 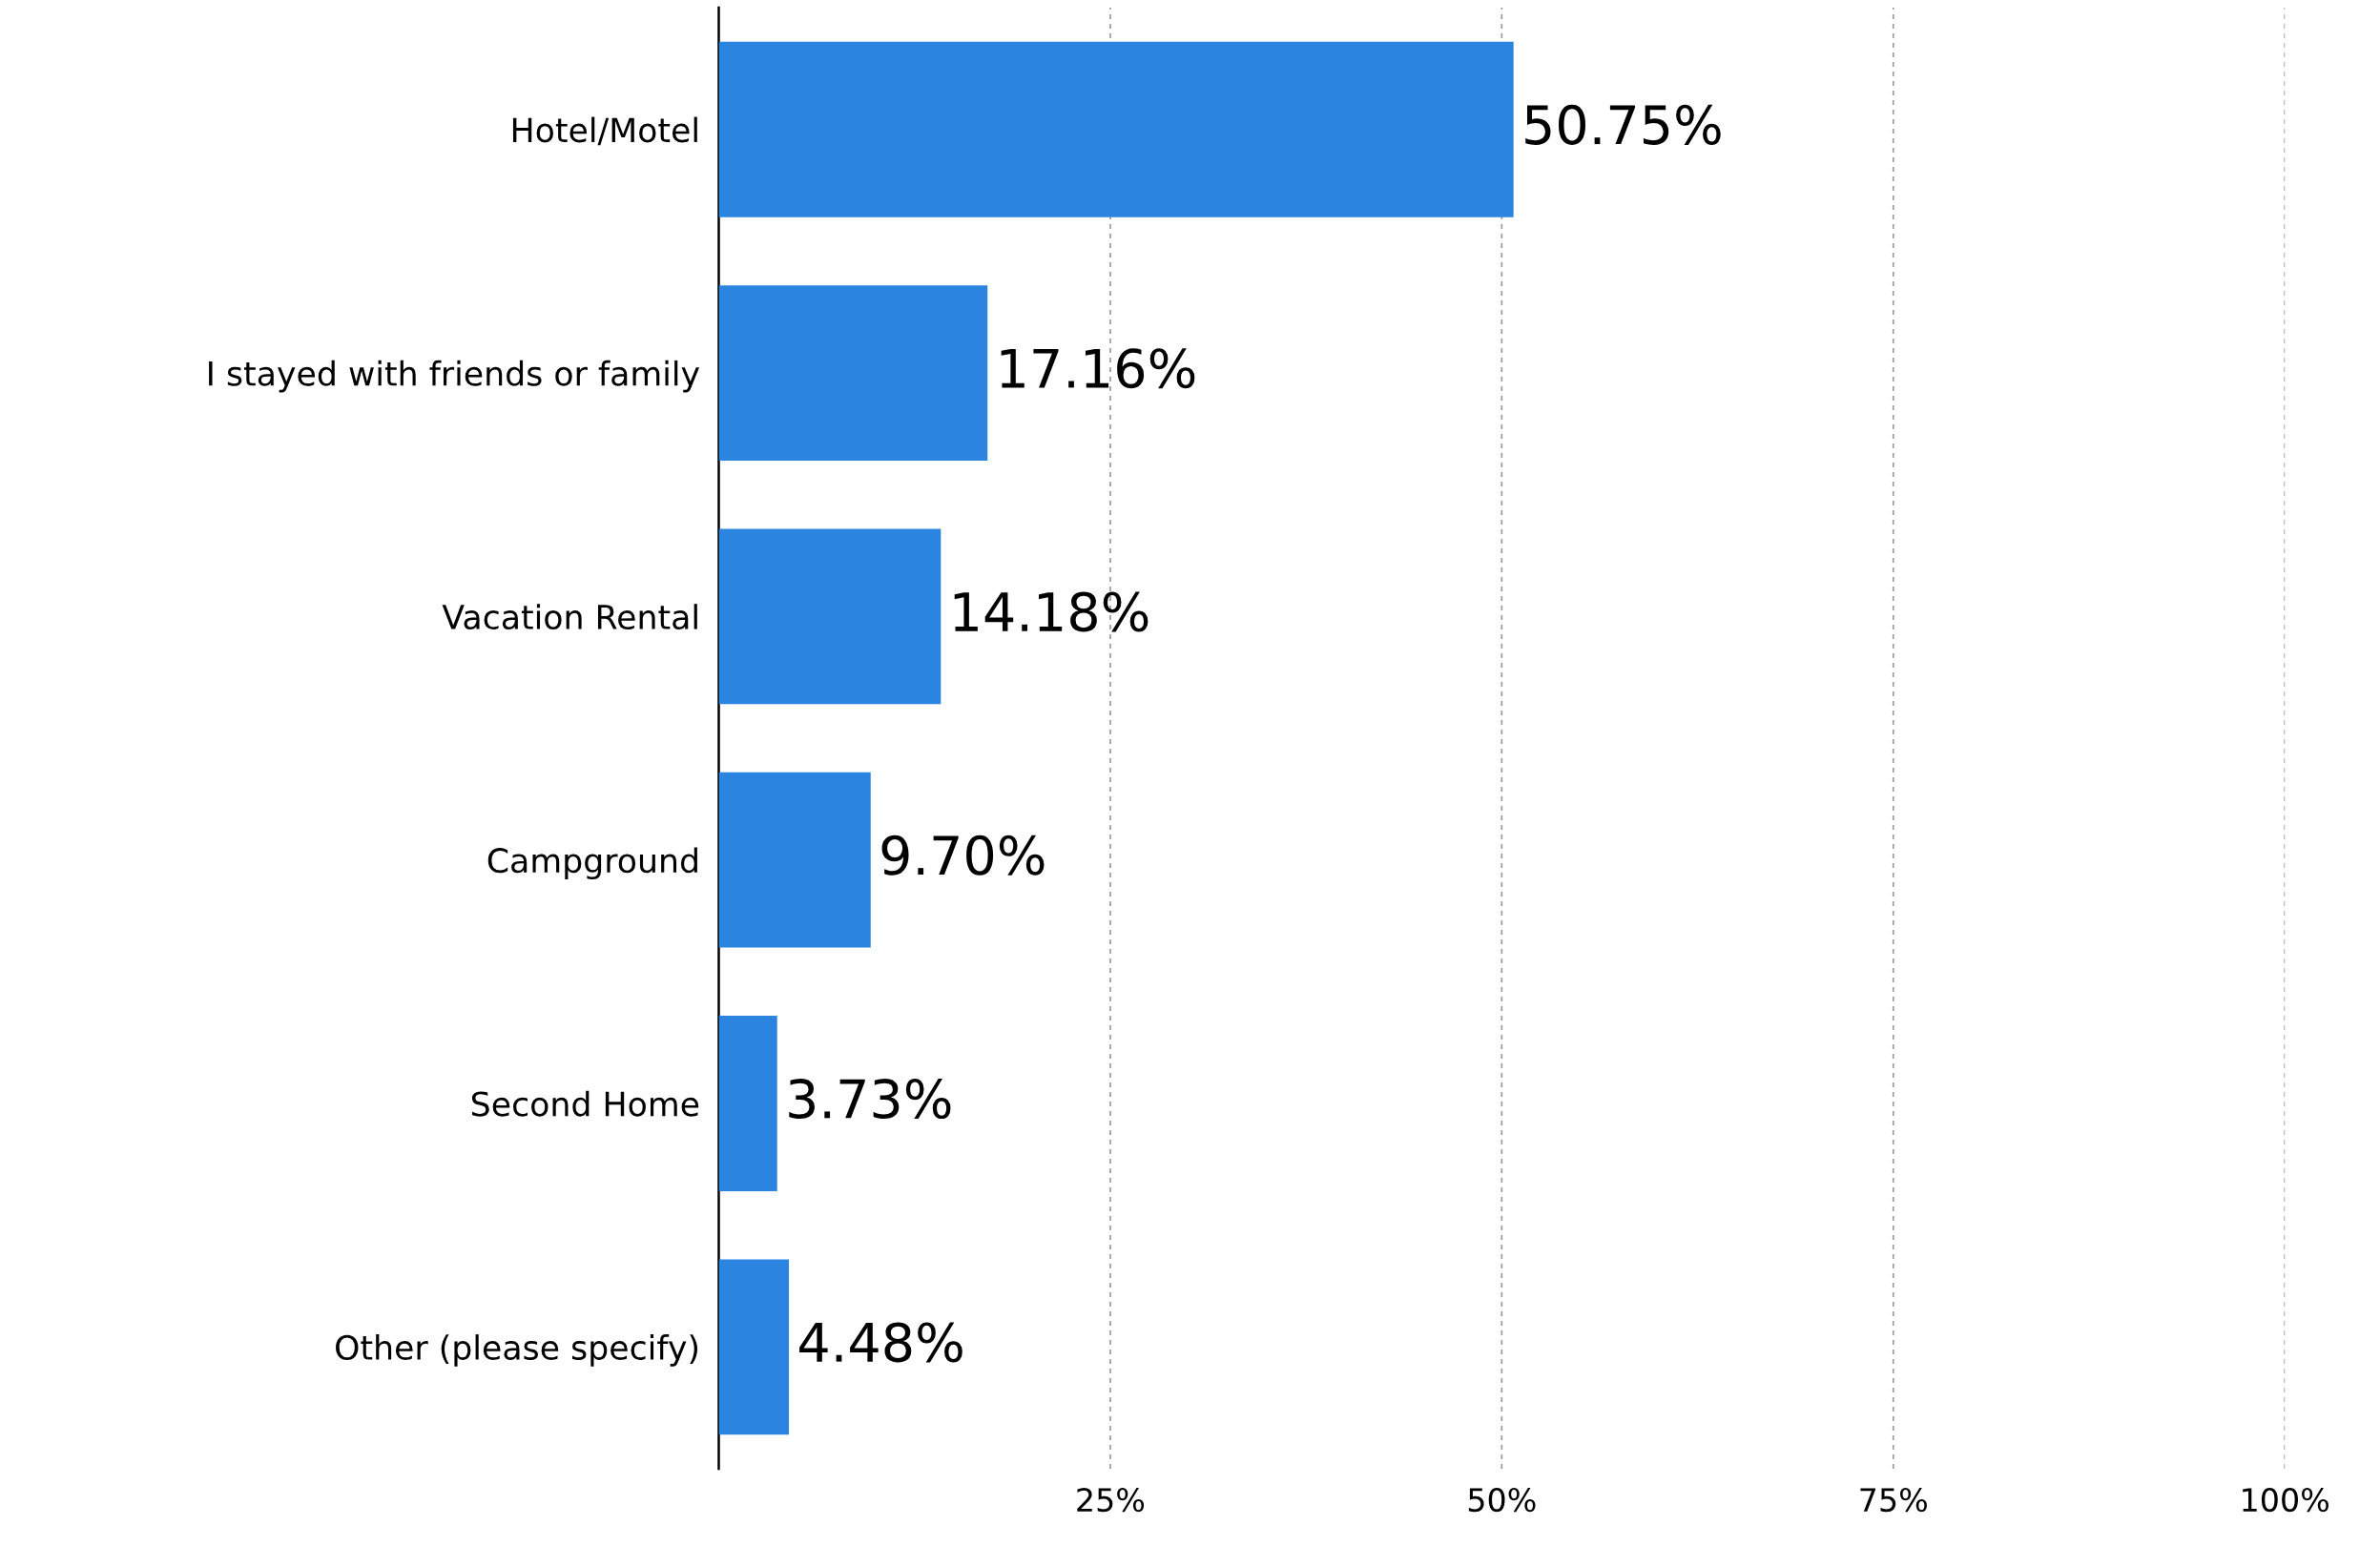 I want to click on x-tick-label: 75%, so click(x=1893, y=1500).